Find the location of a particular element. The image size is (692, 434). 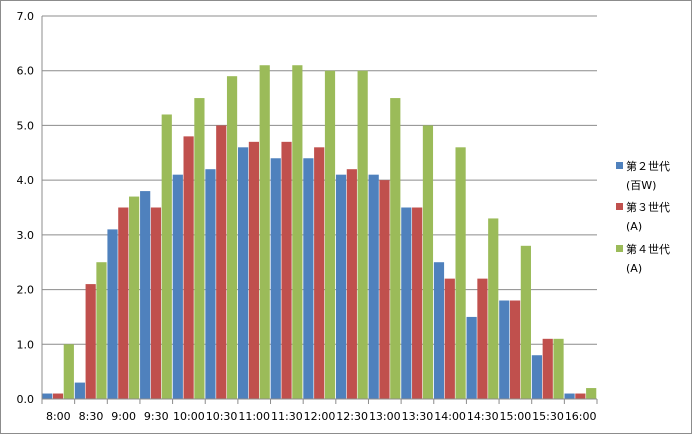

legend-entry-label: (百W) is located at coordinates (641, 185).